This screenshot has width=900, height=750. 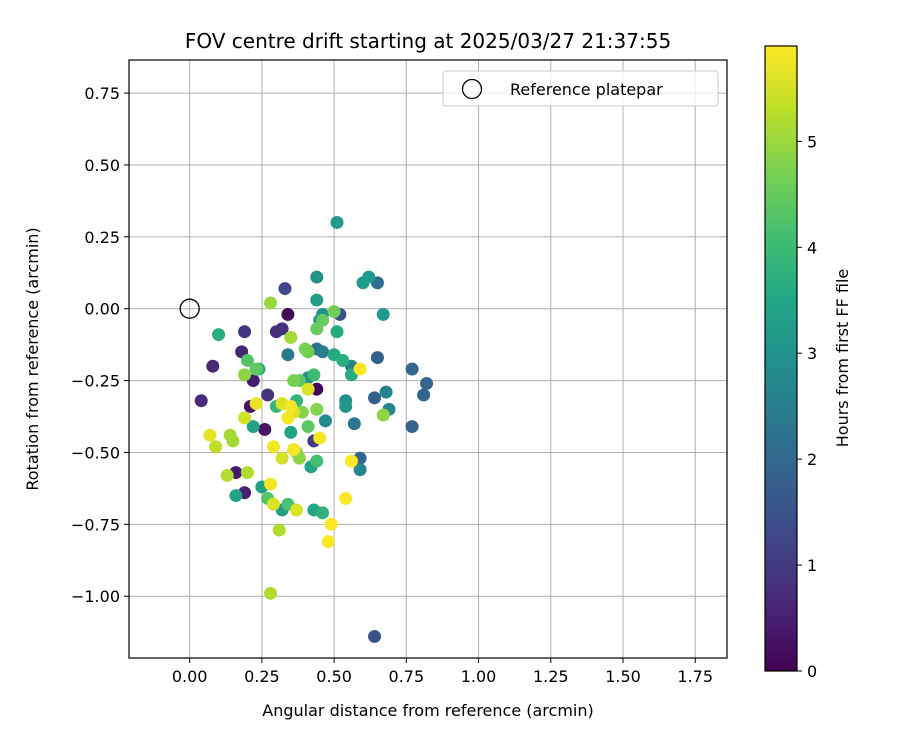 I want to click on x-tick-label: 0.25, so click(x=262, y=676).